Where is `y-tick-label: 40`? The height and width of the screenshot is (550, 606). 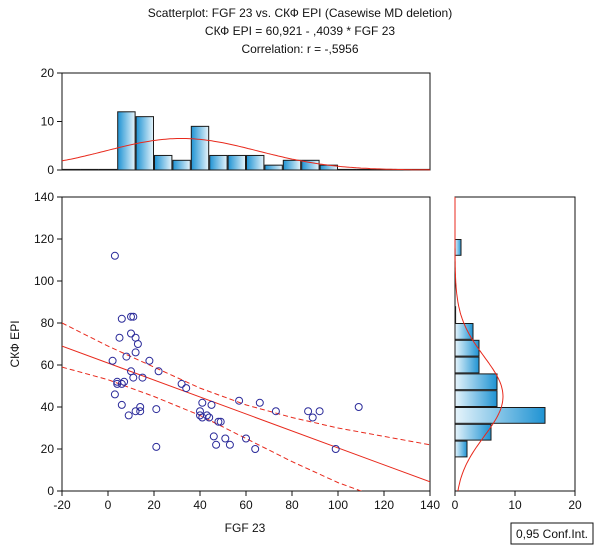 y-tick-label: 40 is located at coordinates (48, 407).